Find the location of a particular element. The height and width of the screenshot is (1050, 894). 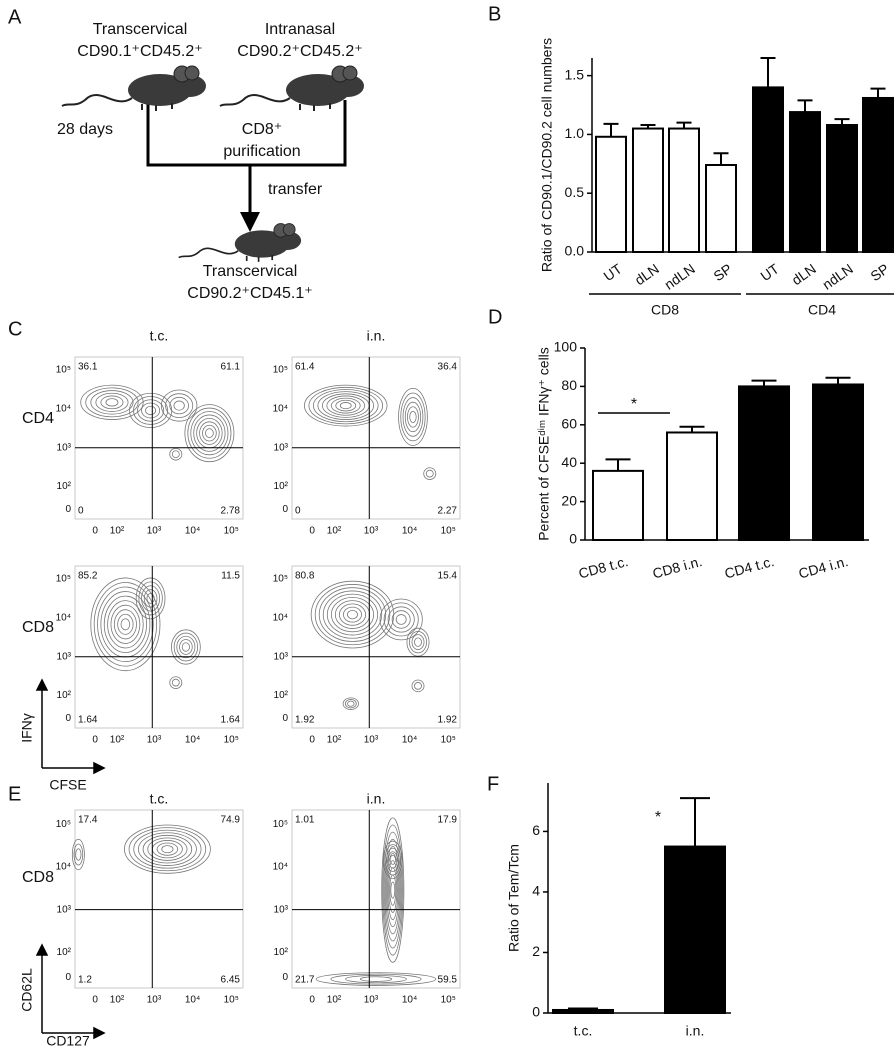

quadrant-value: 1.64 is located at coordinates (88, 720).